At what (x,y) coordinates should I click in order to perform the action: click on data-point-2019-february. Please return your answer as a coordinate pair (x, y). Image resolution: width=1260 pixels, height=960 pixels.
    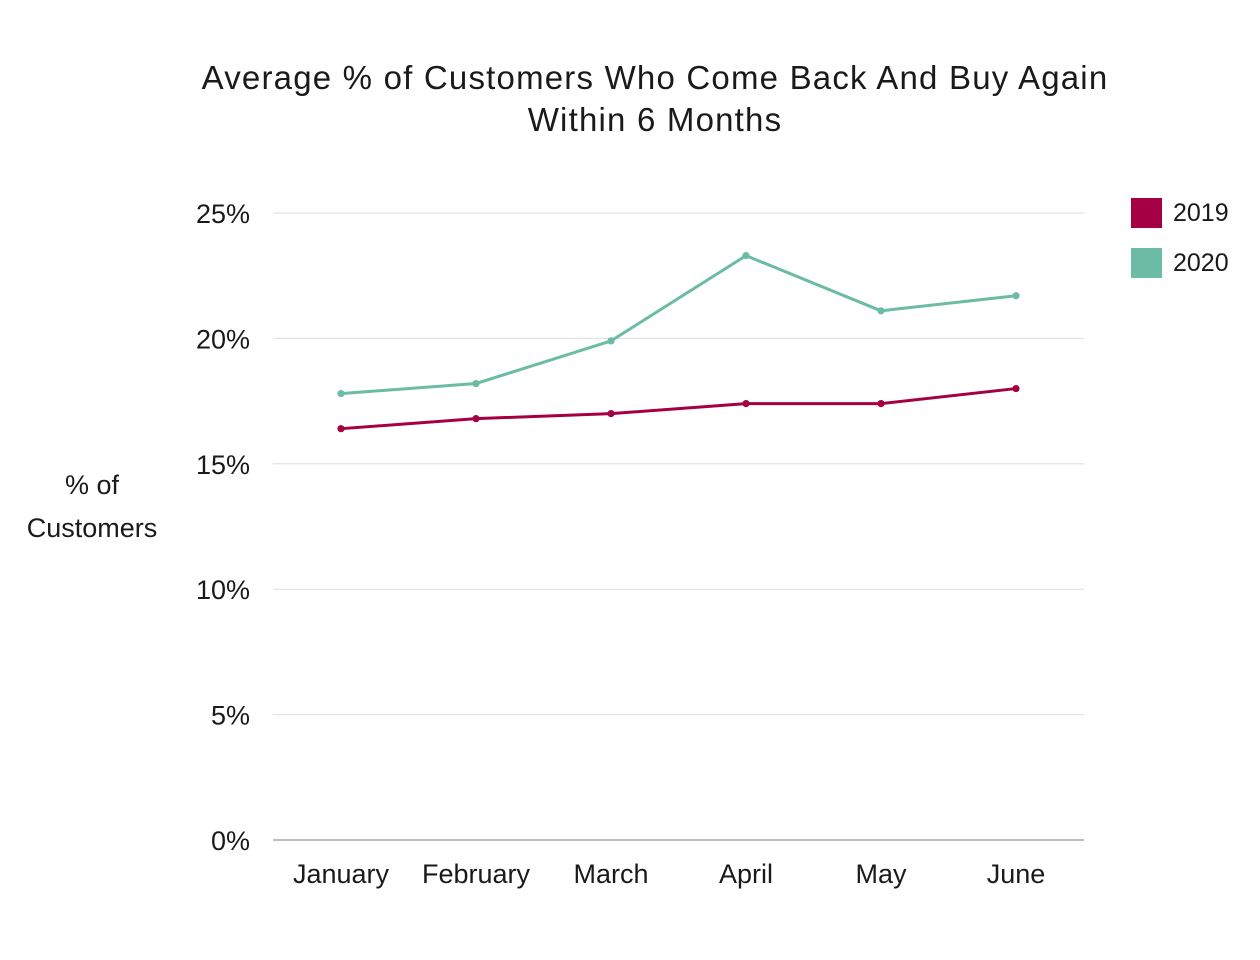
    Looking at the image, I should click on (476, 419).